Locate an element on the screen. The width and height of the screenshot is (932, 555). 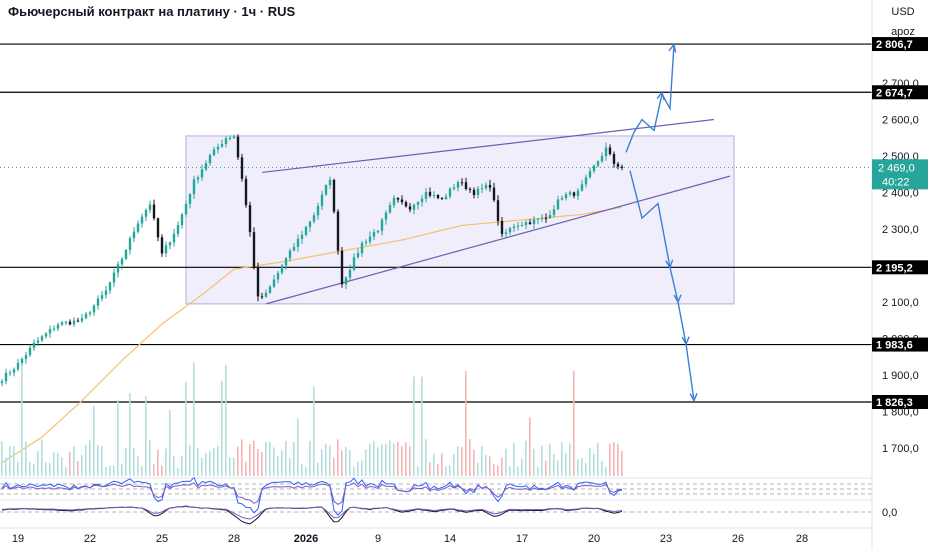
time-tick-label: 17 is located at coordinates (522, 539).